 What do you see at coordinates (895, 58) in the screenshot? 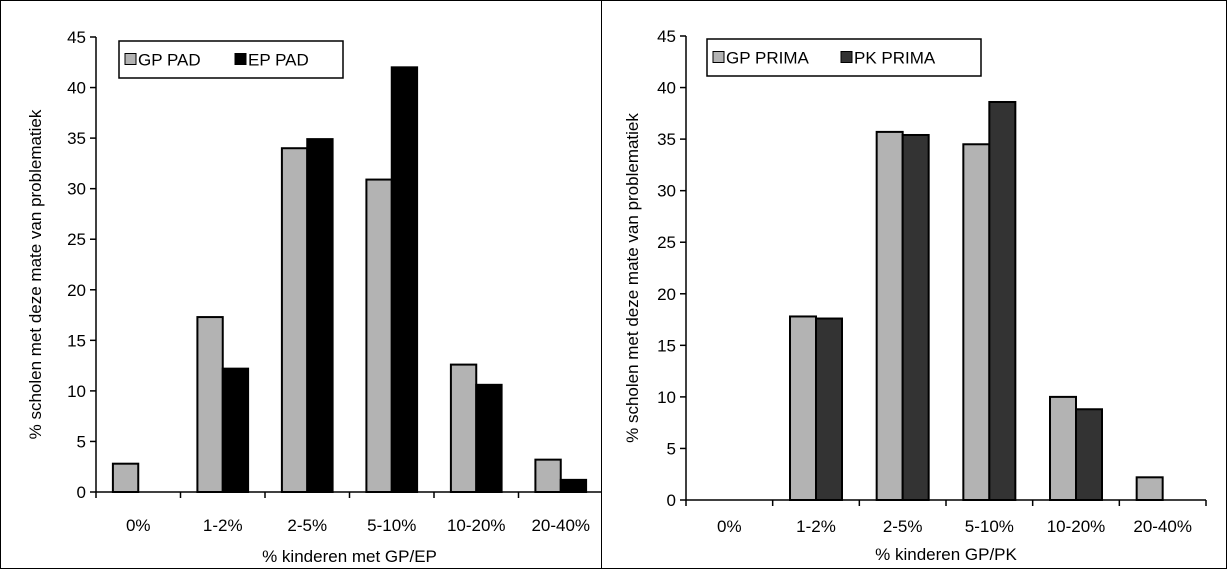
I see `legend-label: PK PRIMA` at bounding box center [895, 58].